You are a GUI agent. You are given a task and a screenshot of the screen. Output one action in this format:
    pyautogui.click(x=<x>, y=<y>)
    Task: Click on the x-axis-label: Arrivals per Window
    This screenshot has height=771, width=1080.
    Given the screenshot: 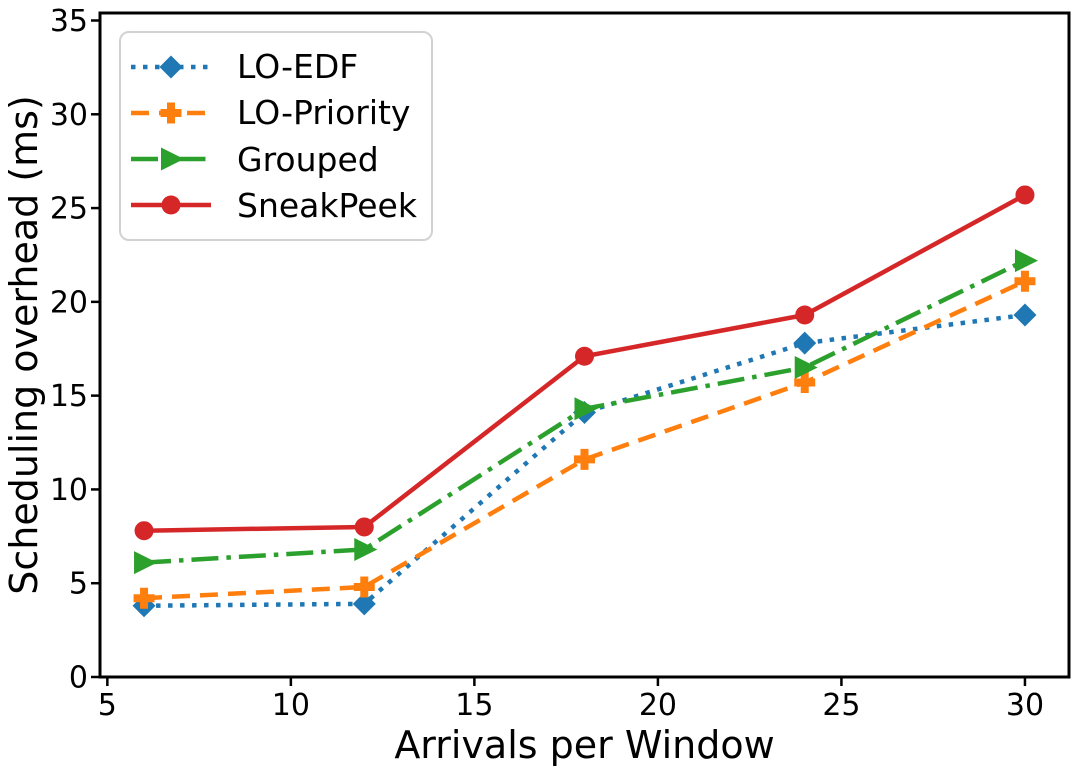 What is the action you would take?
    pyautogui.click(x=584, y=745)
    